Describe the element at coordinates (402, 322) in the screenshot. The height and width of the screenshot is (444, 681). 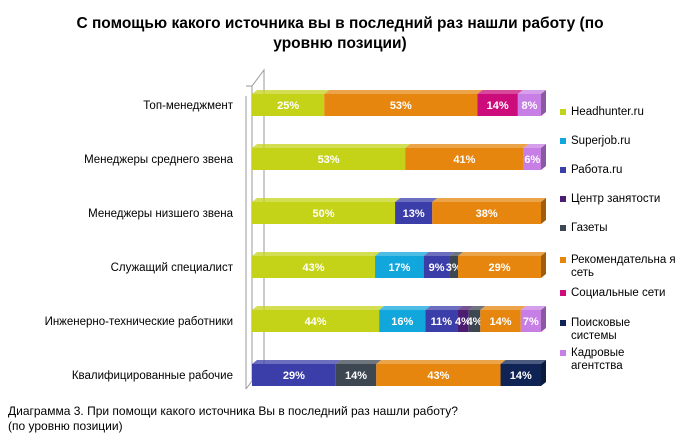
I see `data-label: 16%` at that location.